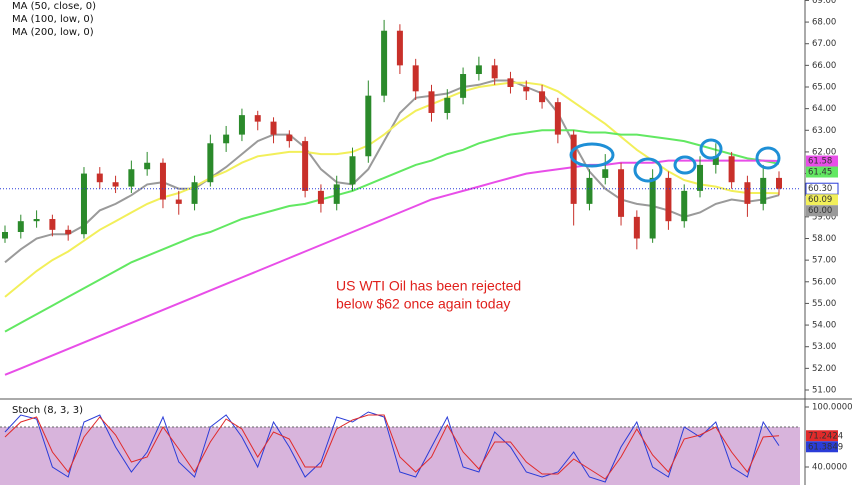 The image size is (852, 485). What do you see at coordinates (824, 131) in the screenshot?
I see `y-tick-label: 63.00` at bounding box center [824, 131].